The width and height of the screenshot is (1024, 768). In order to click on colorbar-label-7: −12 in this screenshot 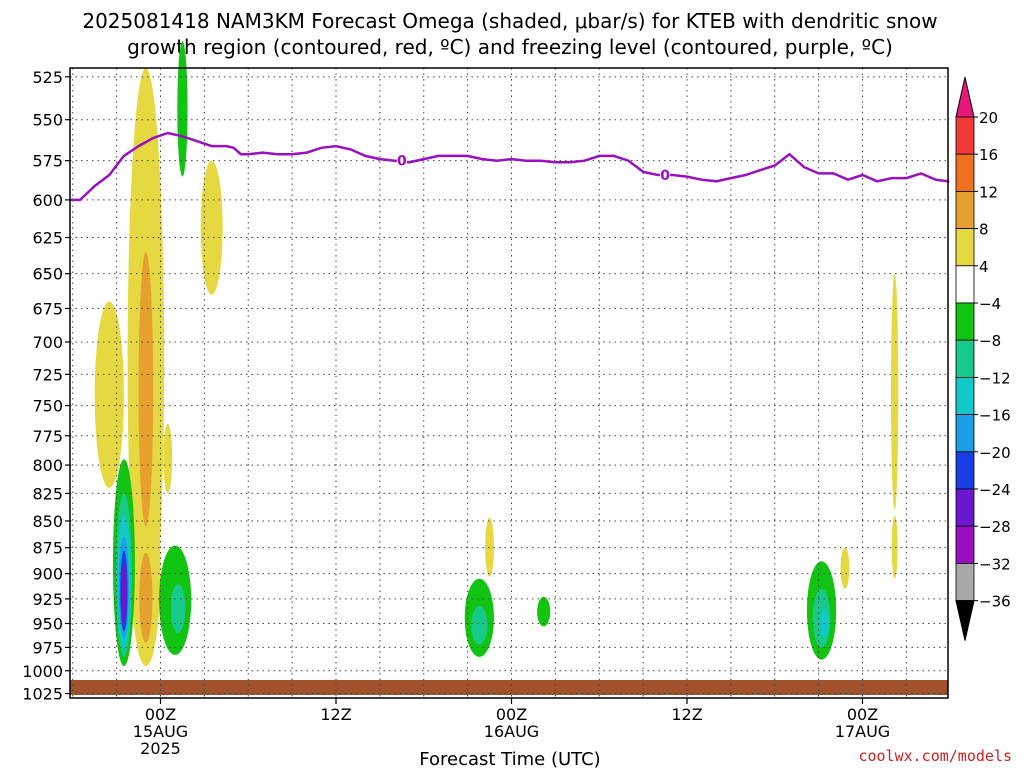, I will do `click(995, 378)`.